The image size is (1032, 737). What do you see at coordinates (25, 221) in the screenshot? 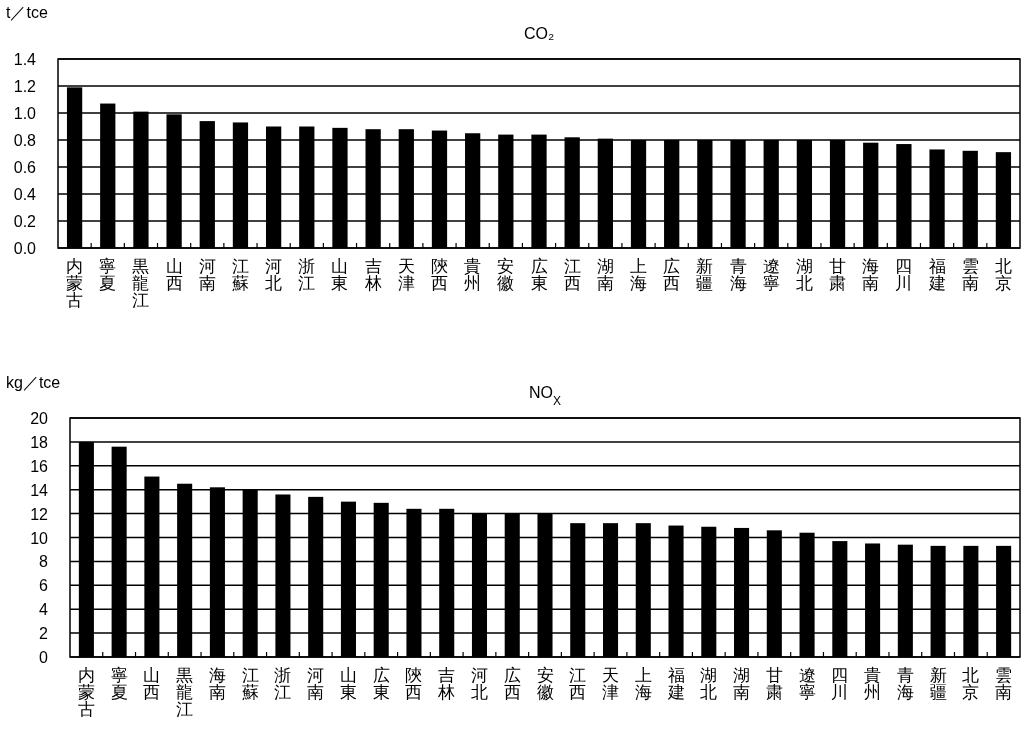
I see `y-tick-label: 0.2` at bounding box center [25, 221].